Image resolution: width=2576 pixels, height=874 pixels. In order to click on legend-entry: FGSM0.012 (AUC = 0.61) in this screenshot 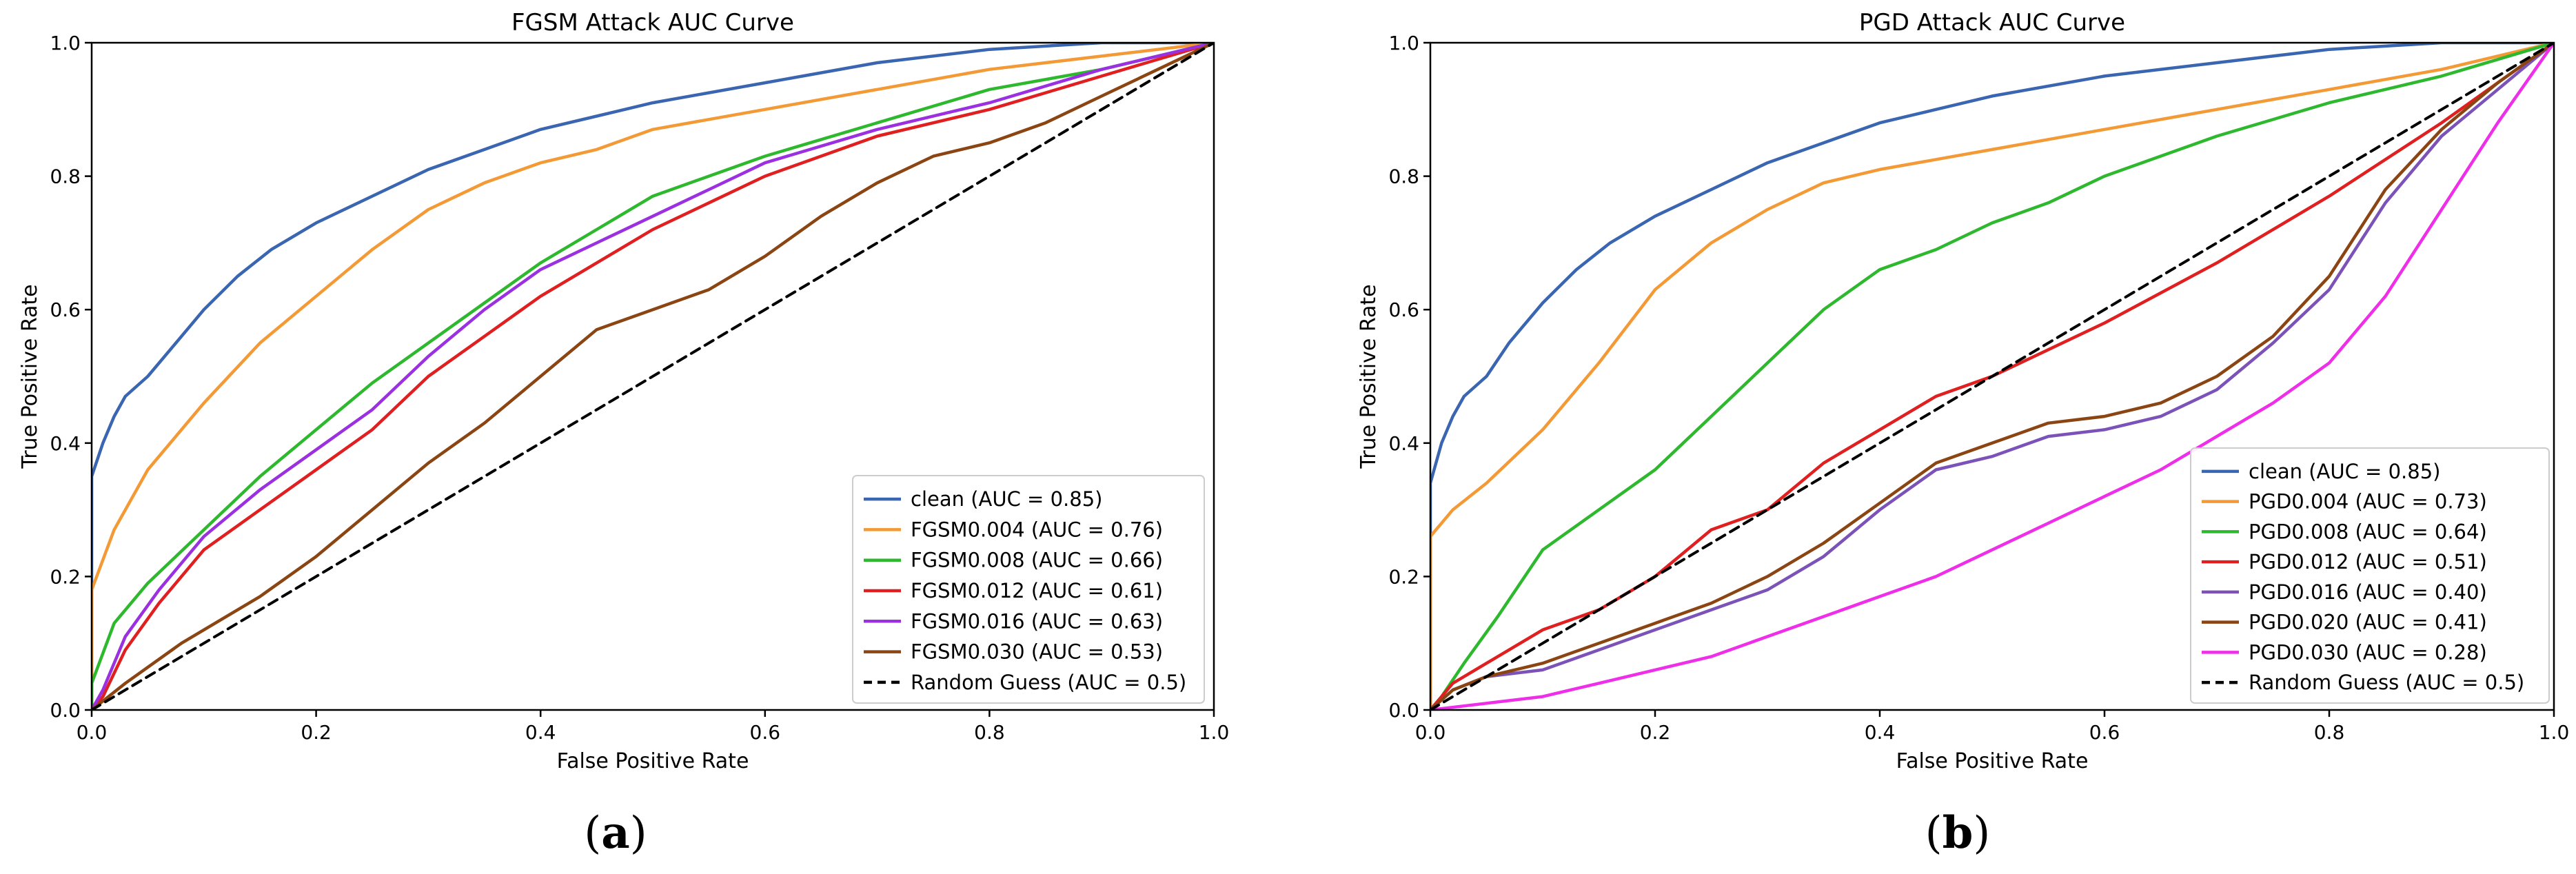, I will do `click(1037, 590)`.